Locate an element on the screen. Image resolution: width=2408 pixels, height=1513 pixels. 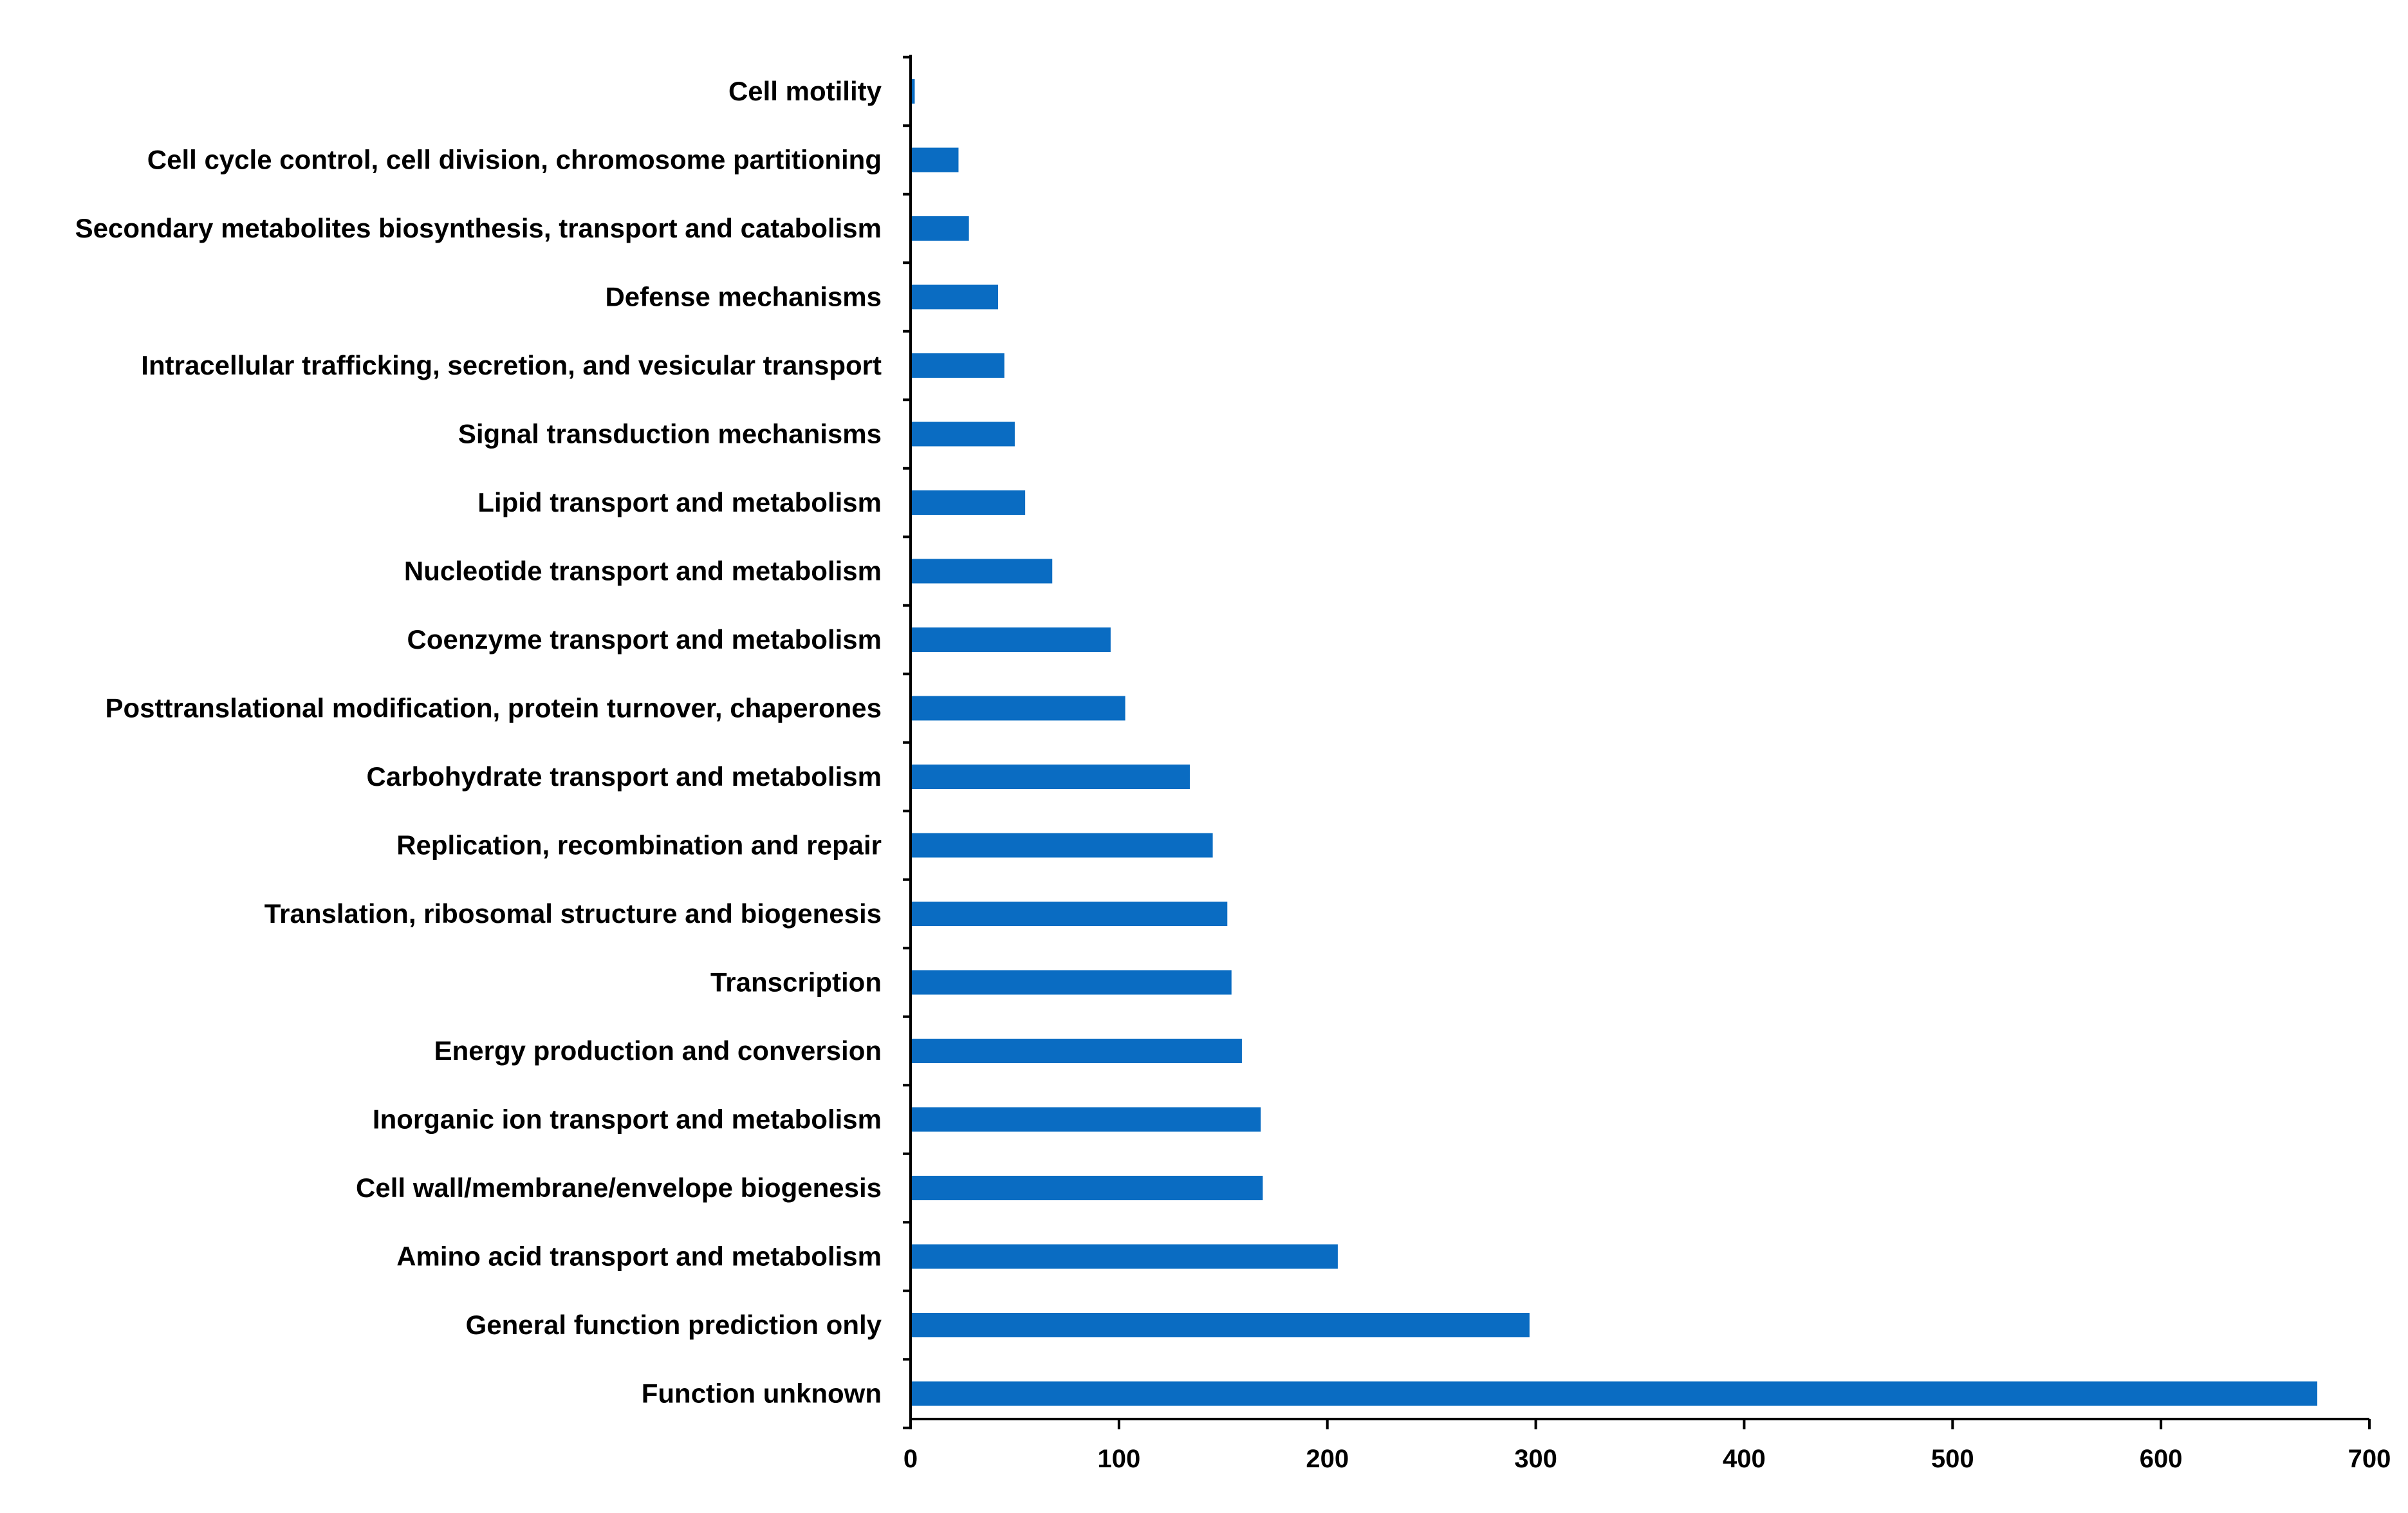
x-tick-label-2: 200 is located at coordinates (1327, 1459).